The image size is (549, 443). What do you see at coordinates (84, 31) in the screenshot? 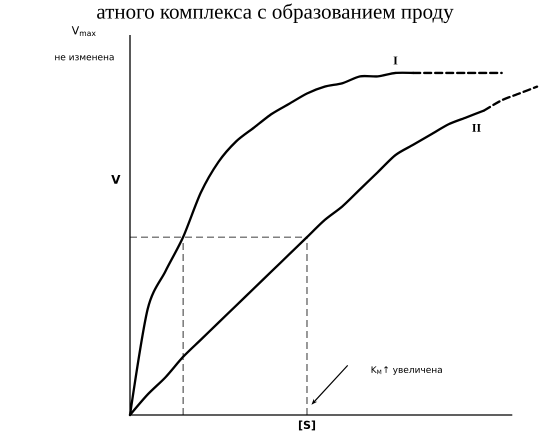
I see `text: V$_{max}$` at bounding box center [84, 31].